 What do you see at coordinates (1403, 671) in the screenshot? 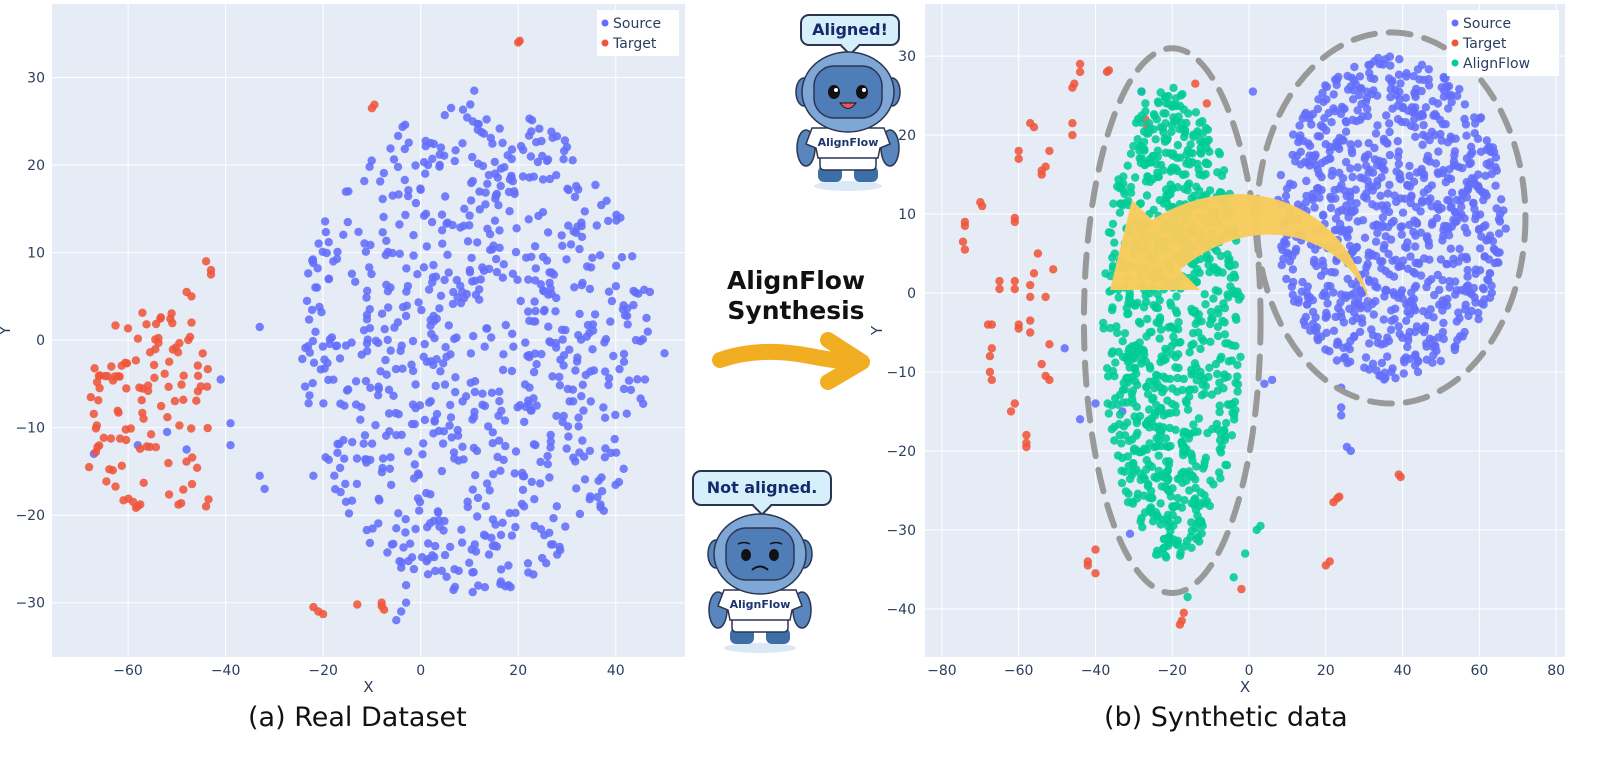
I see `x-tick-label: 40` at bounding box center [1403, 671].